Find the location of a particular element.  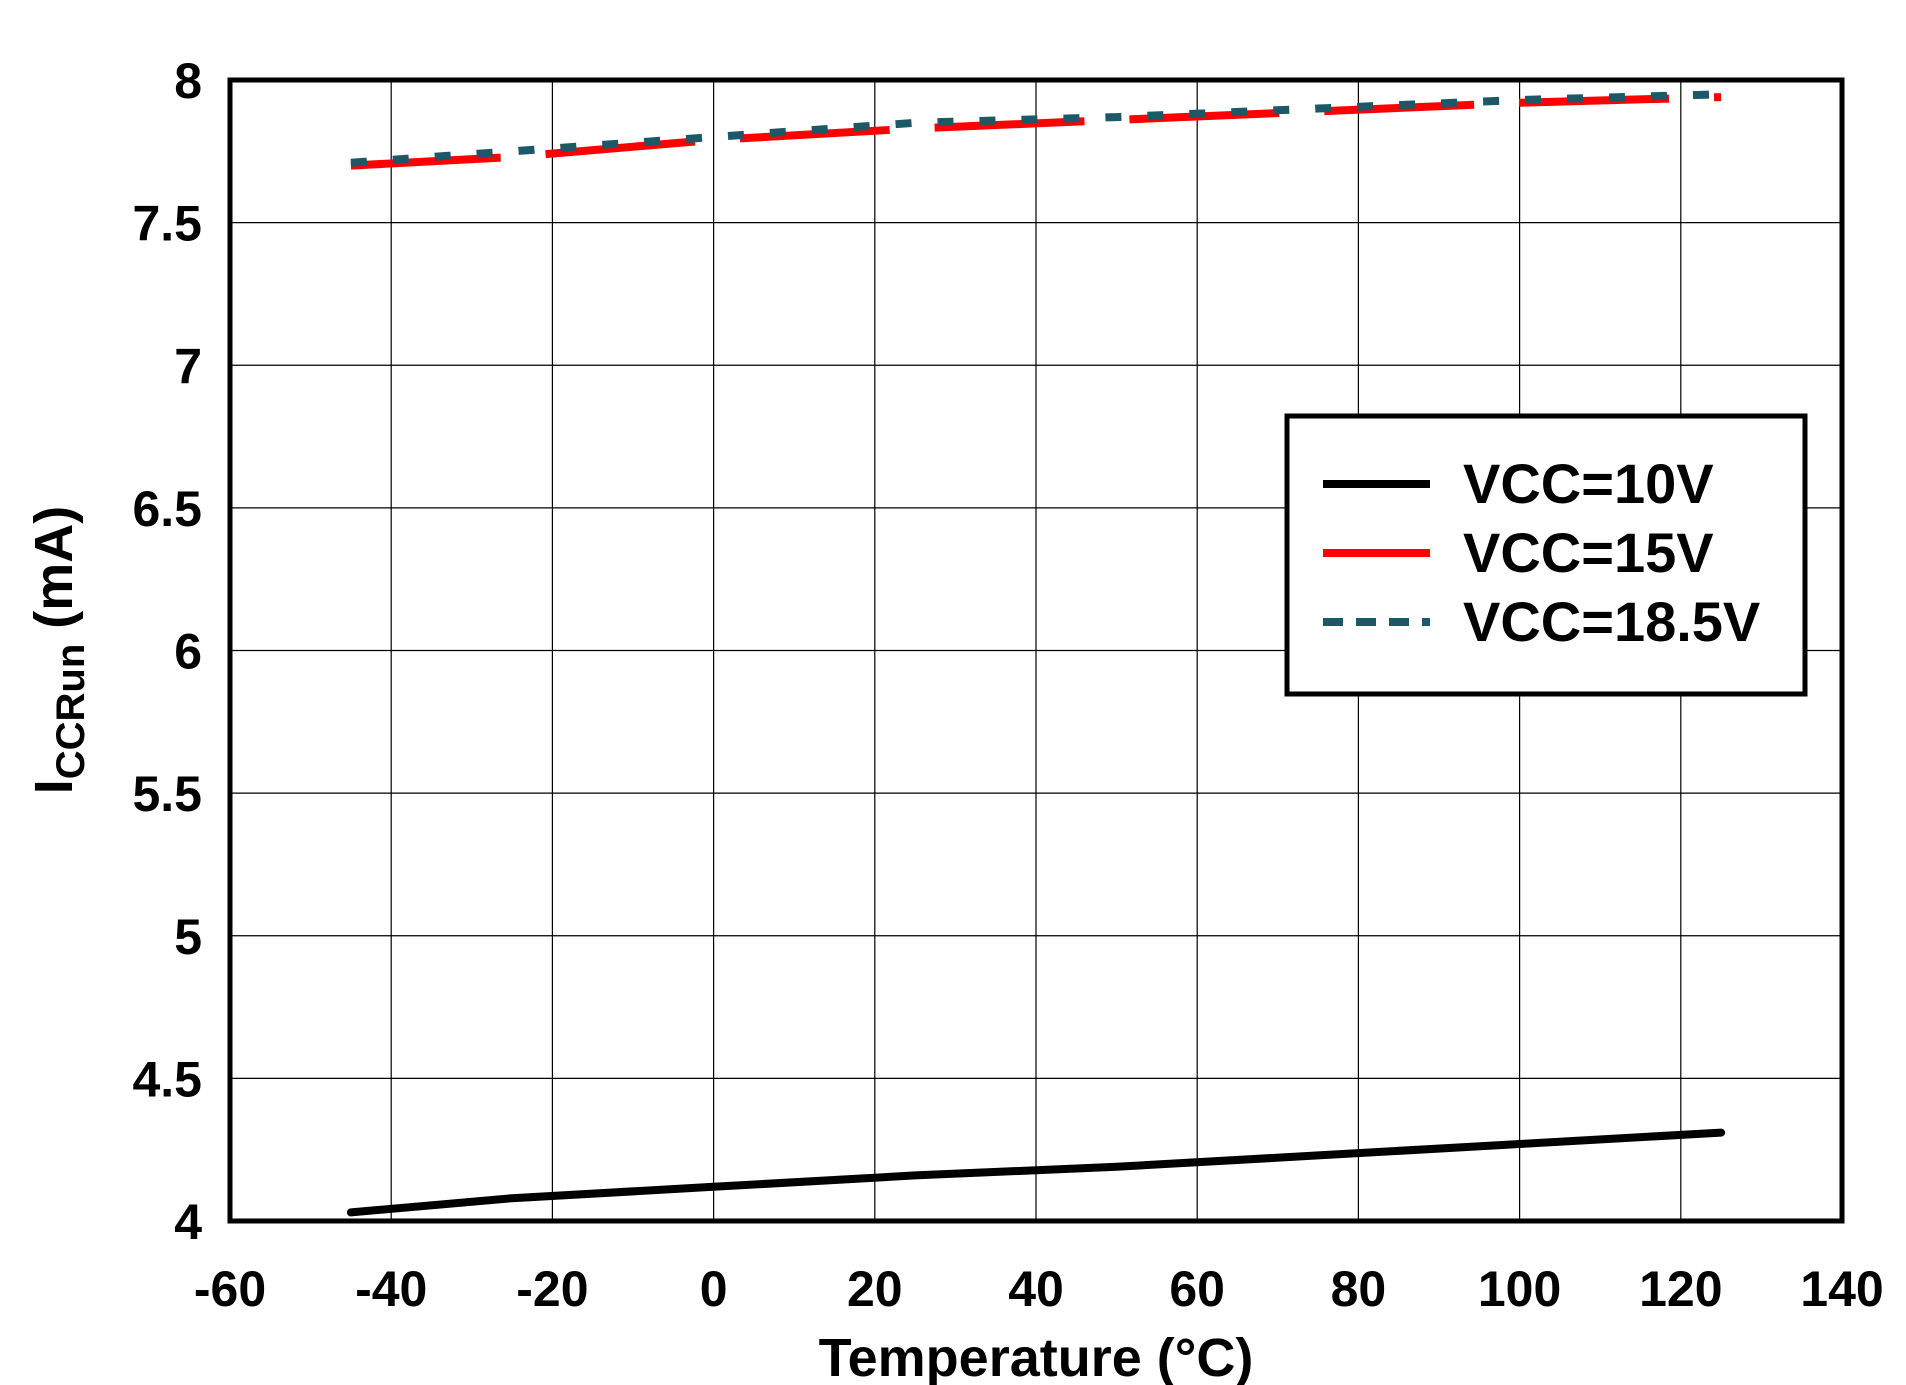

y-tick-labels: 4 4.5 5 5.5 6 6.5 7 7.5 8 is located at coordinates (167, 651).